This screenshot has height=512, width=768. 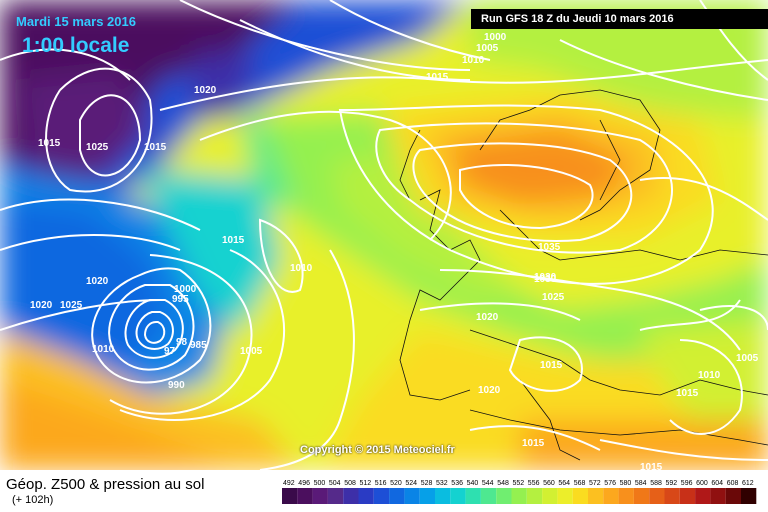 What do you see at coordinates (488, 483) in the screenshot?
I see `scale-tick: 544` at bounding box center [488, 483].